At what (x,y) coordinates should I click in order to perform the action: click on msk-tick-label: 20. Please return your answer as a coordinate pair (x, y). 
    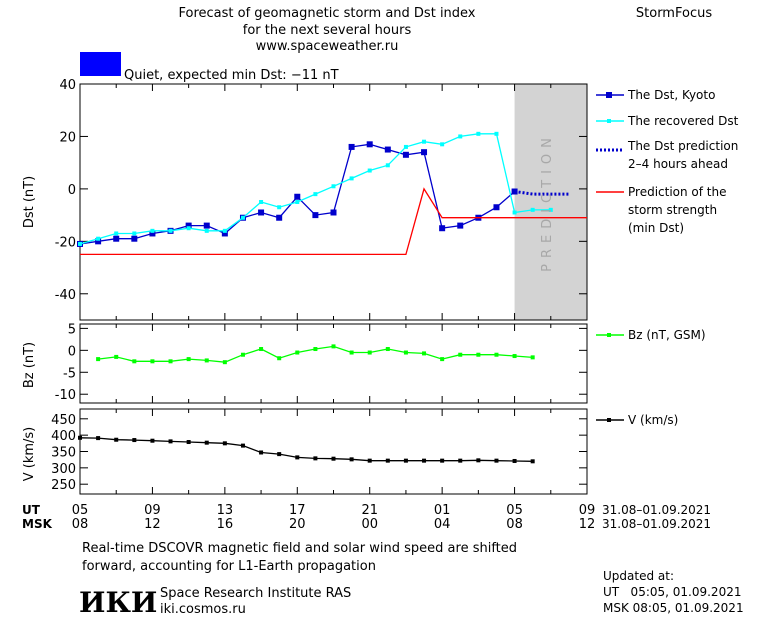
    Looking at the image, I should click on (297, 524).